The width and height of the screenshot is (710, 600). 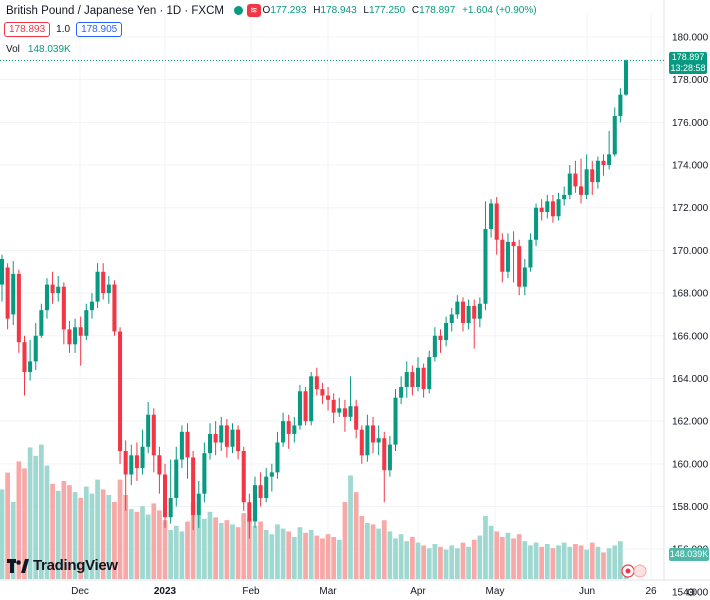 I want to click on change-value: +1.604 (+0.90%), so click(x=499, y=10).